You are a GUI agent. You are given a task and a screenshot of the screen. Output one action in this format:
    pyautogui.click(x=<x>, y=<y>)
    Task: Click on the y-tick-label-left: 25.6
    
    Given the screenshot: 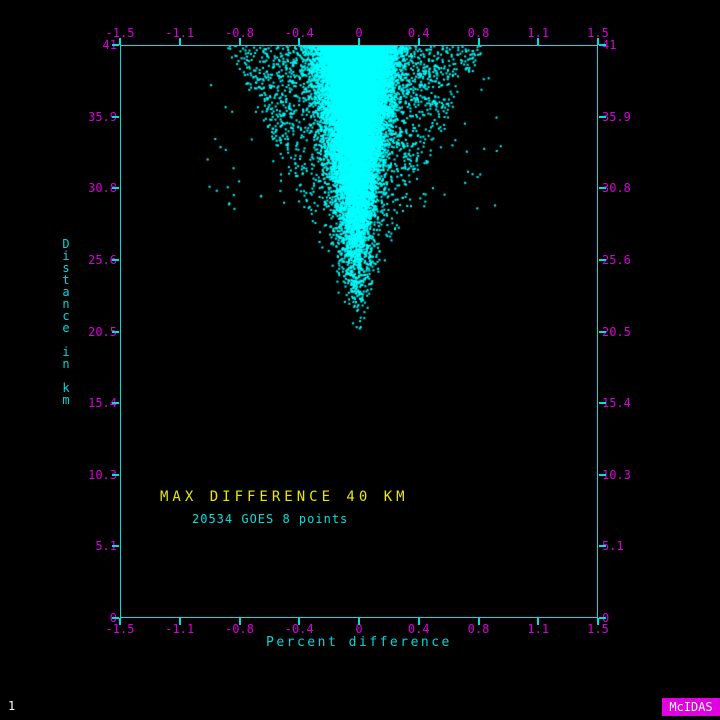 What is the action you would take?
    pyautogui.click(x=102, y=259)
    